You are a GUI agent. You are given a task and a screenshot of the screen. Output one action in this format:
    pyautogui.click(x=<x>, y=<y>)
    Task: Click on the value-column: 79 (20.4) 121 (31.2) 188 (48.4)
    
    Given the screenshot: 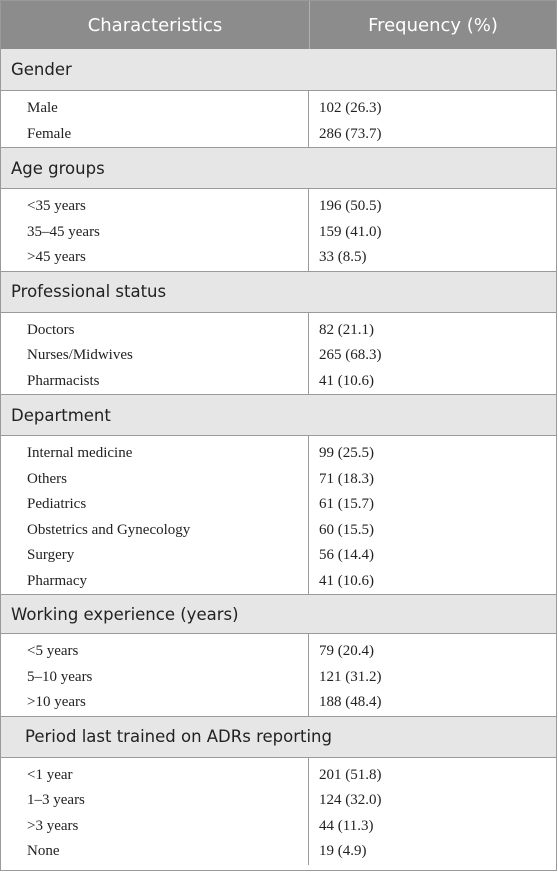 What is the action you would take?
    pyautogui.click(x=432, y=675)
    